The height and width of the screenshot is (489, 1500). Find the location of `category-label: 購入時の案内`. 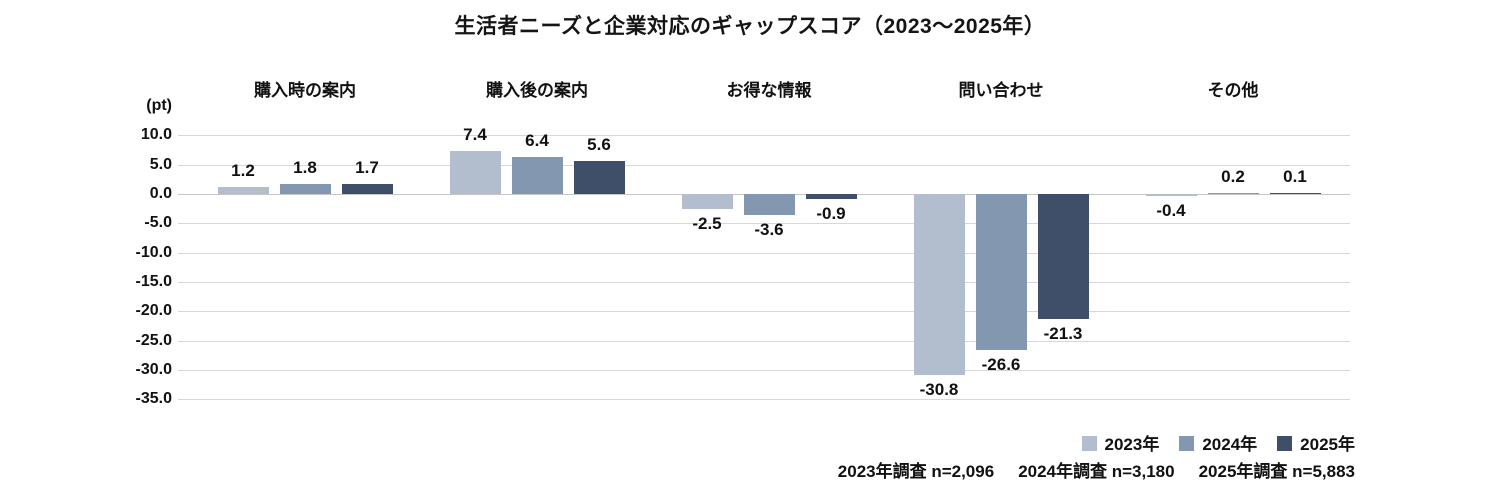

category-label: 購入時の案内 is located at coordinates (305, 90).